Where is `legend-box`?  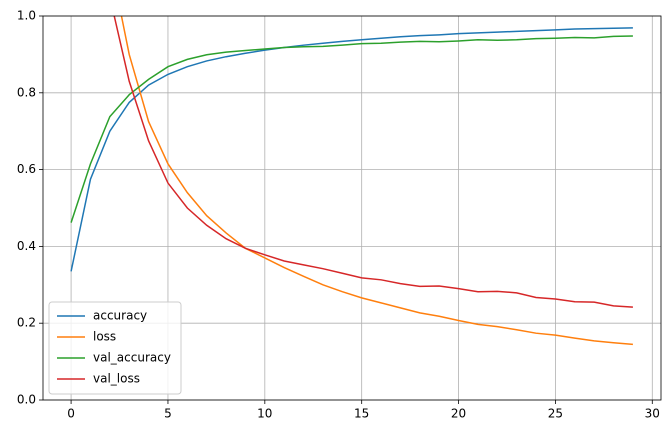
legend-box is located at coordinates (115, 348).